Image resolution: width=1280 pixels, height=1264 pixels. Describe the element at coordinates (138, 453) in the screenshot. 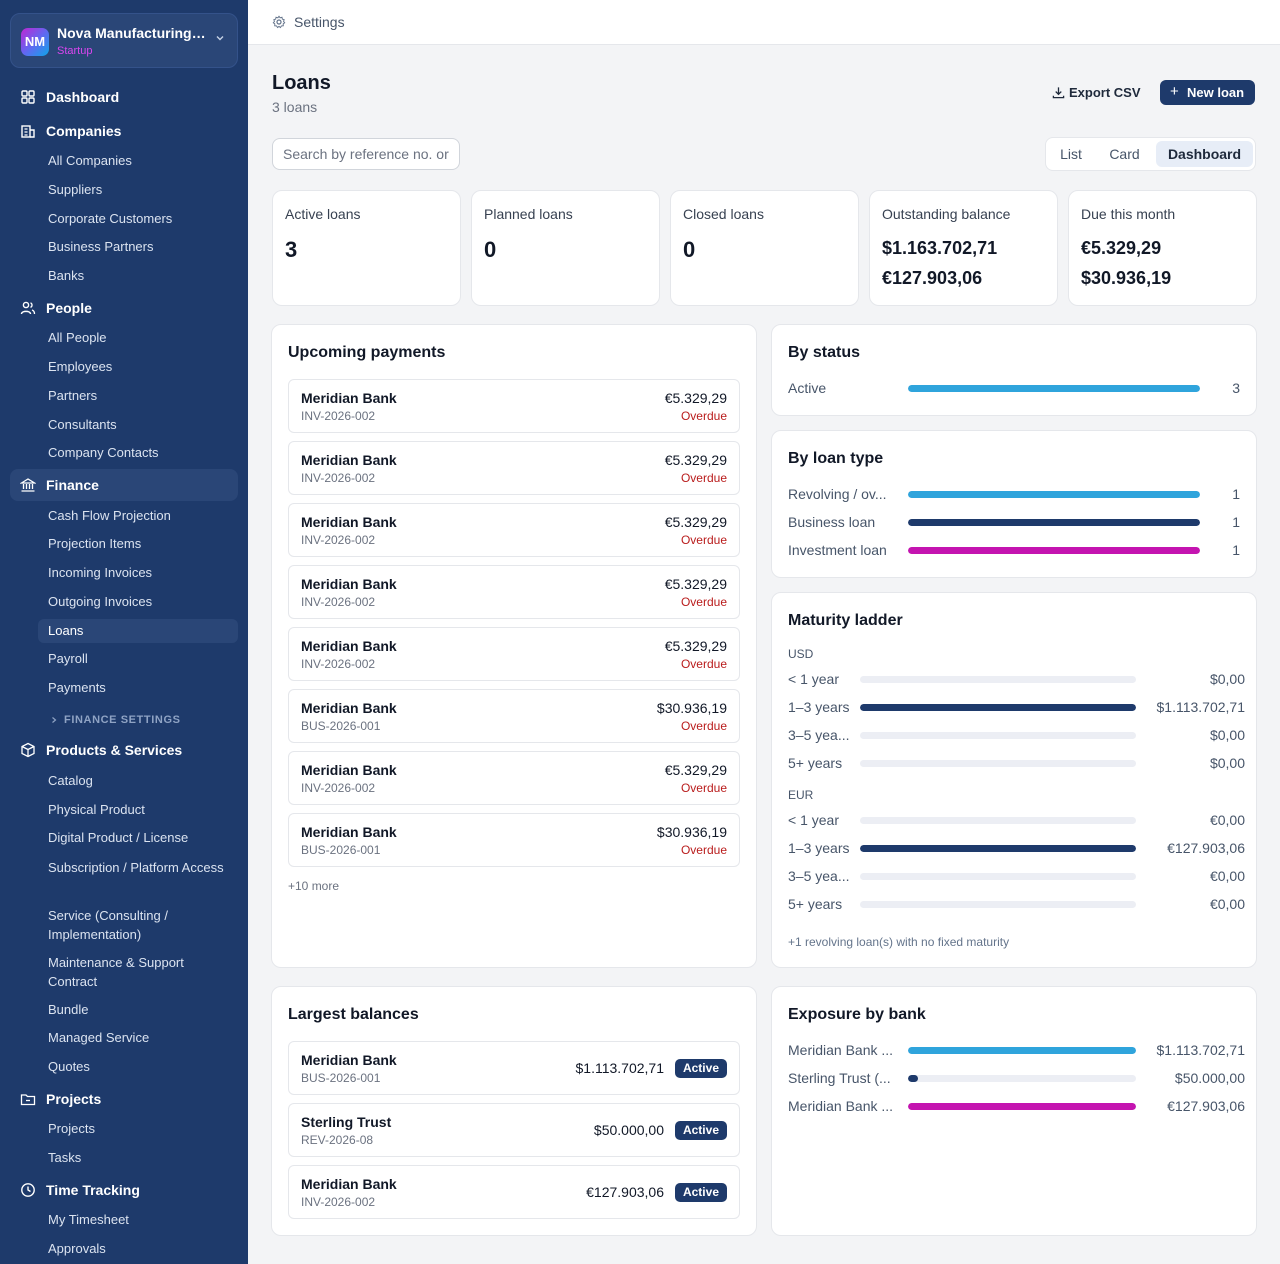

I see `nav-company-contacts: Company Contacts` at that location.